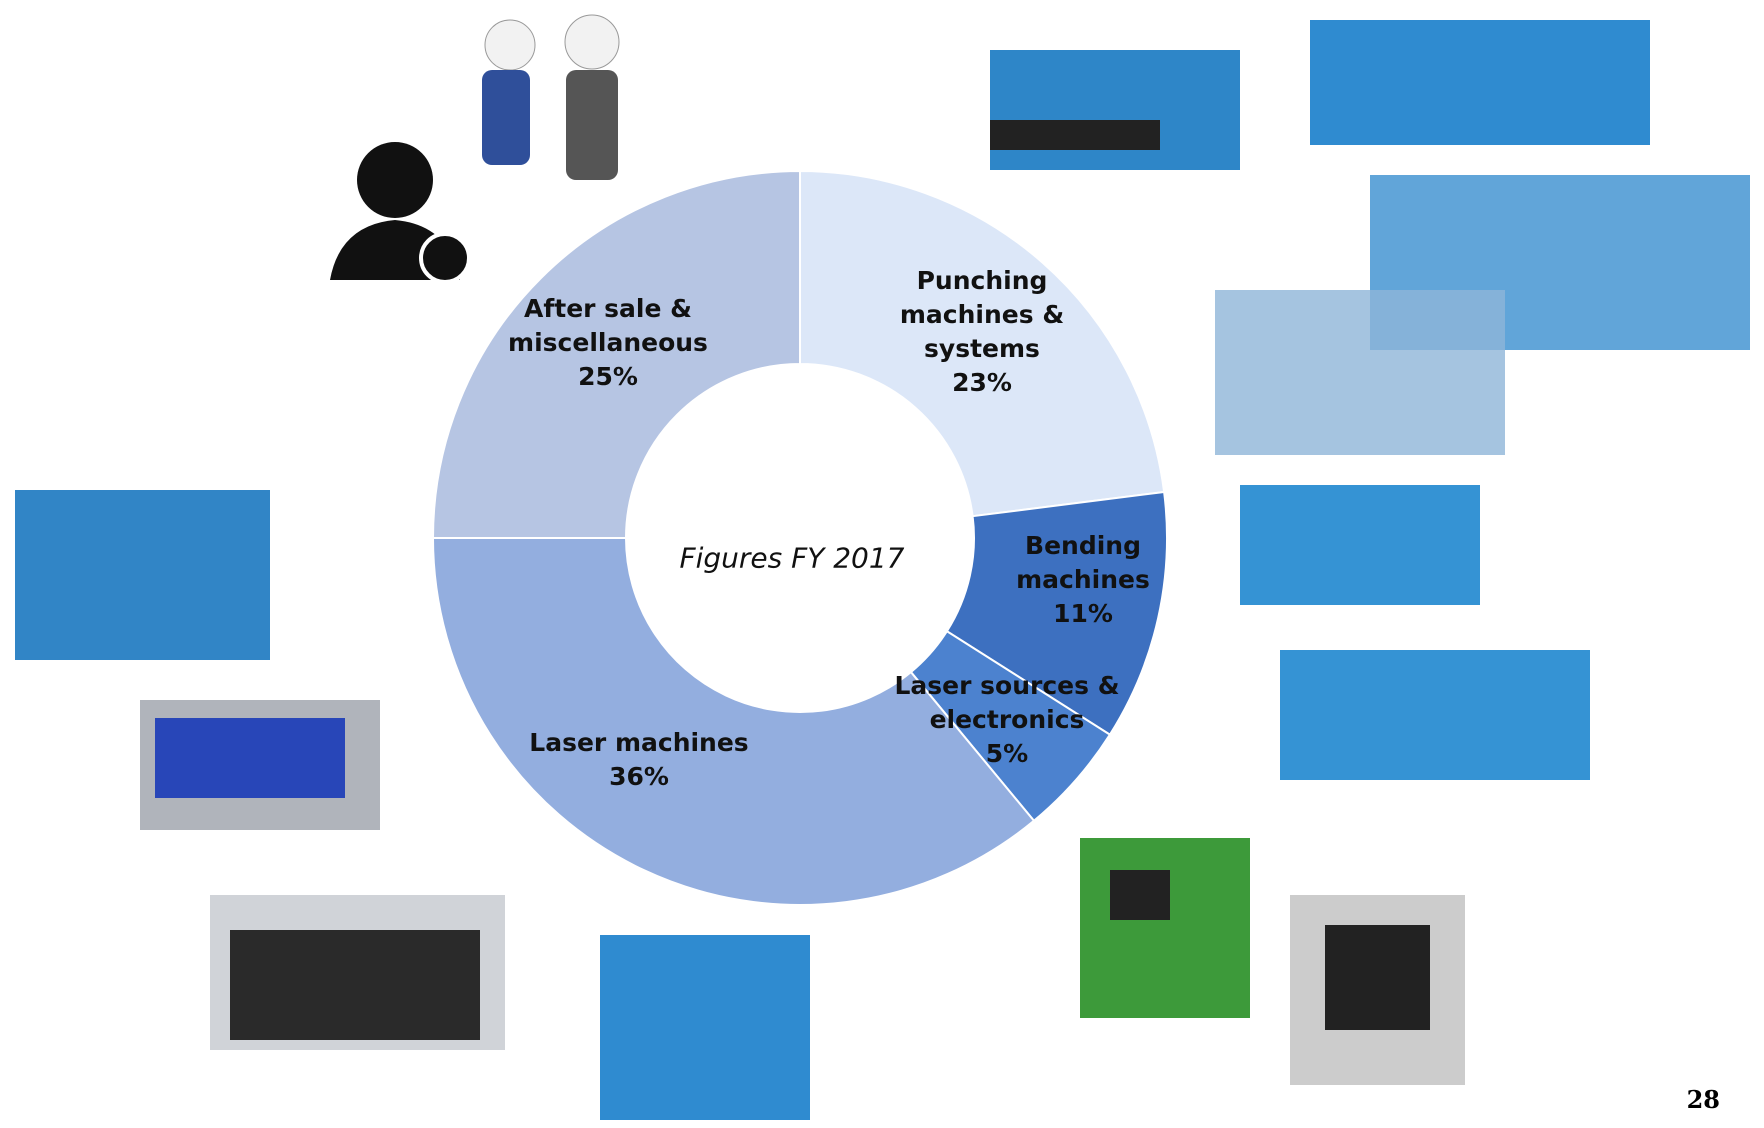 The image size is (1764, 1128). I want to click on category-name: After sale & miscellaneous, so click(608, 325).